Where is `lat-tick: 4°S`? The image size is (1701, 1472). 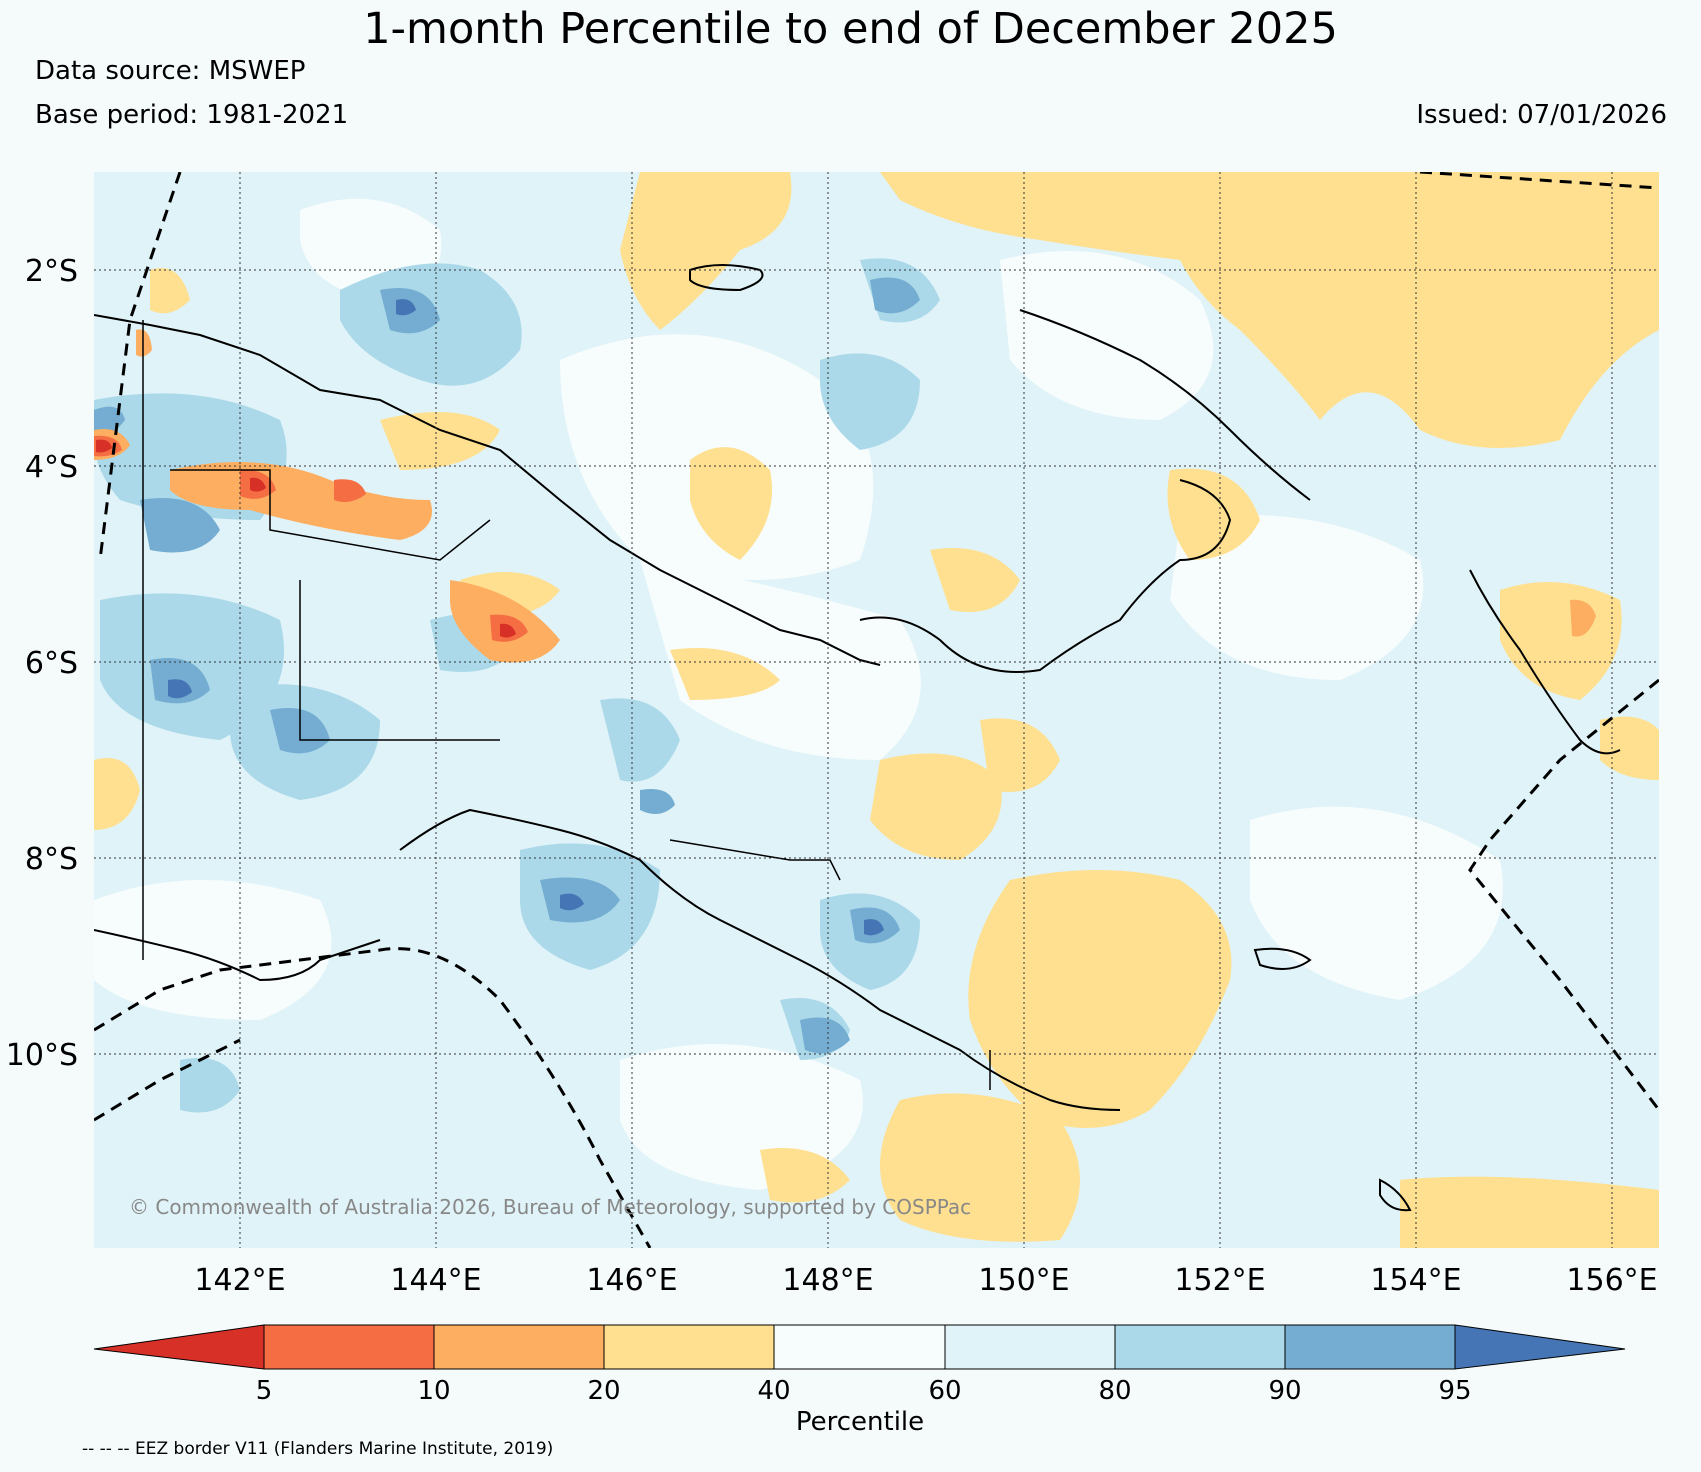 lat-tick: 4°S is located at coordinates (51, 467).